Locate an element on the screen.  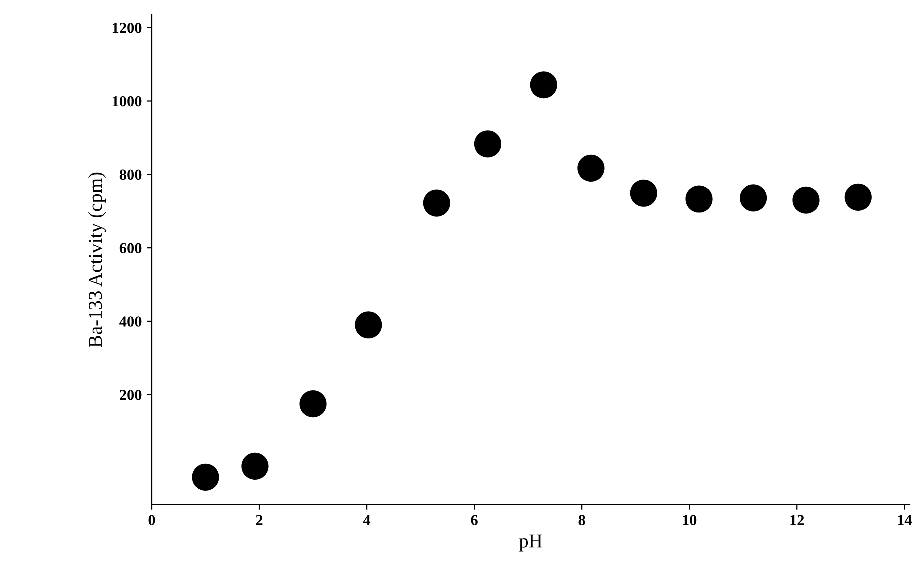
y-tick-label: 800 is located at coordinates (131, 175).